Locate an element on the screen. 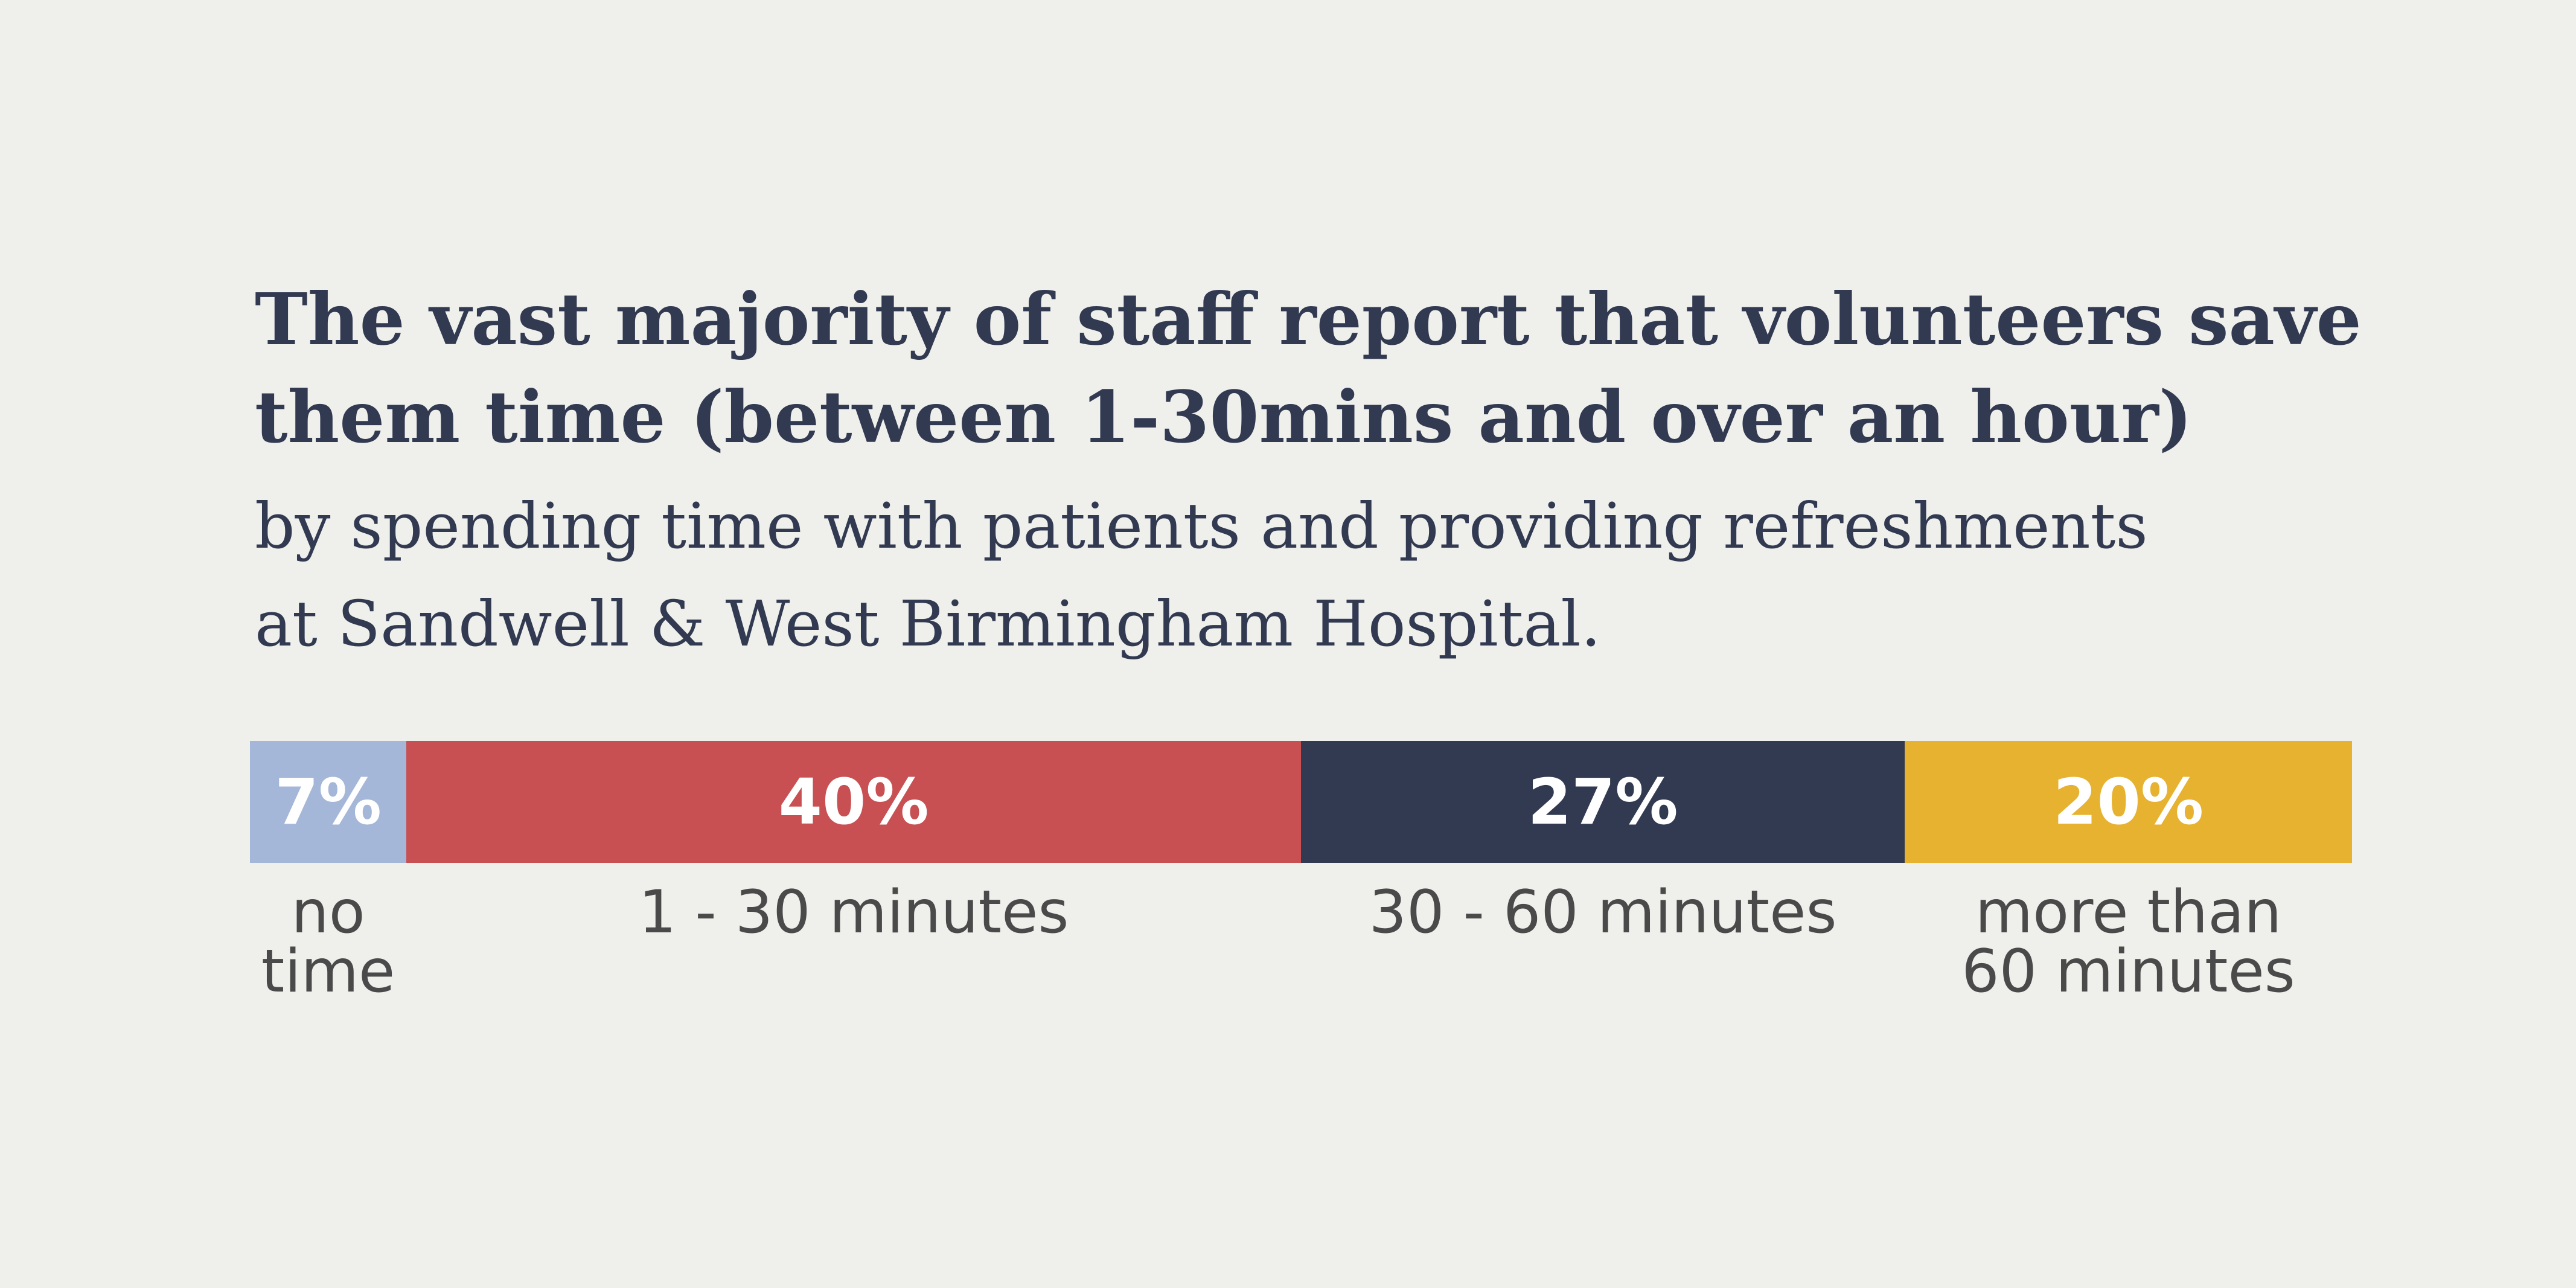 Image resolution: width=2576 pixels, height=1288 pixels. bar-segment-4: 20% is located at coordinates (2128, 802).